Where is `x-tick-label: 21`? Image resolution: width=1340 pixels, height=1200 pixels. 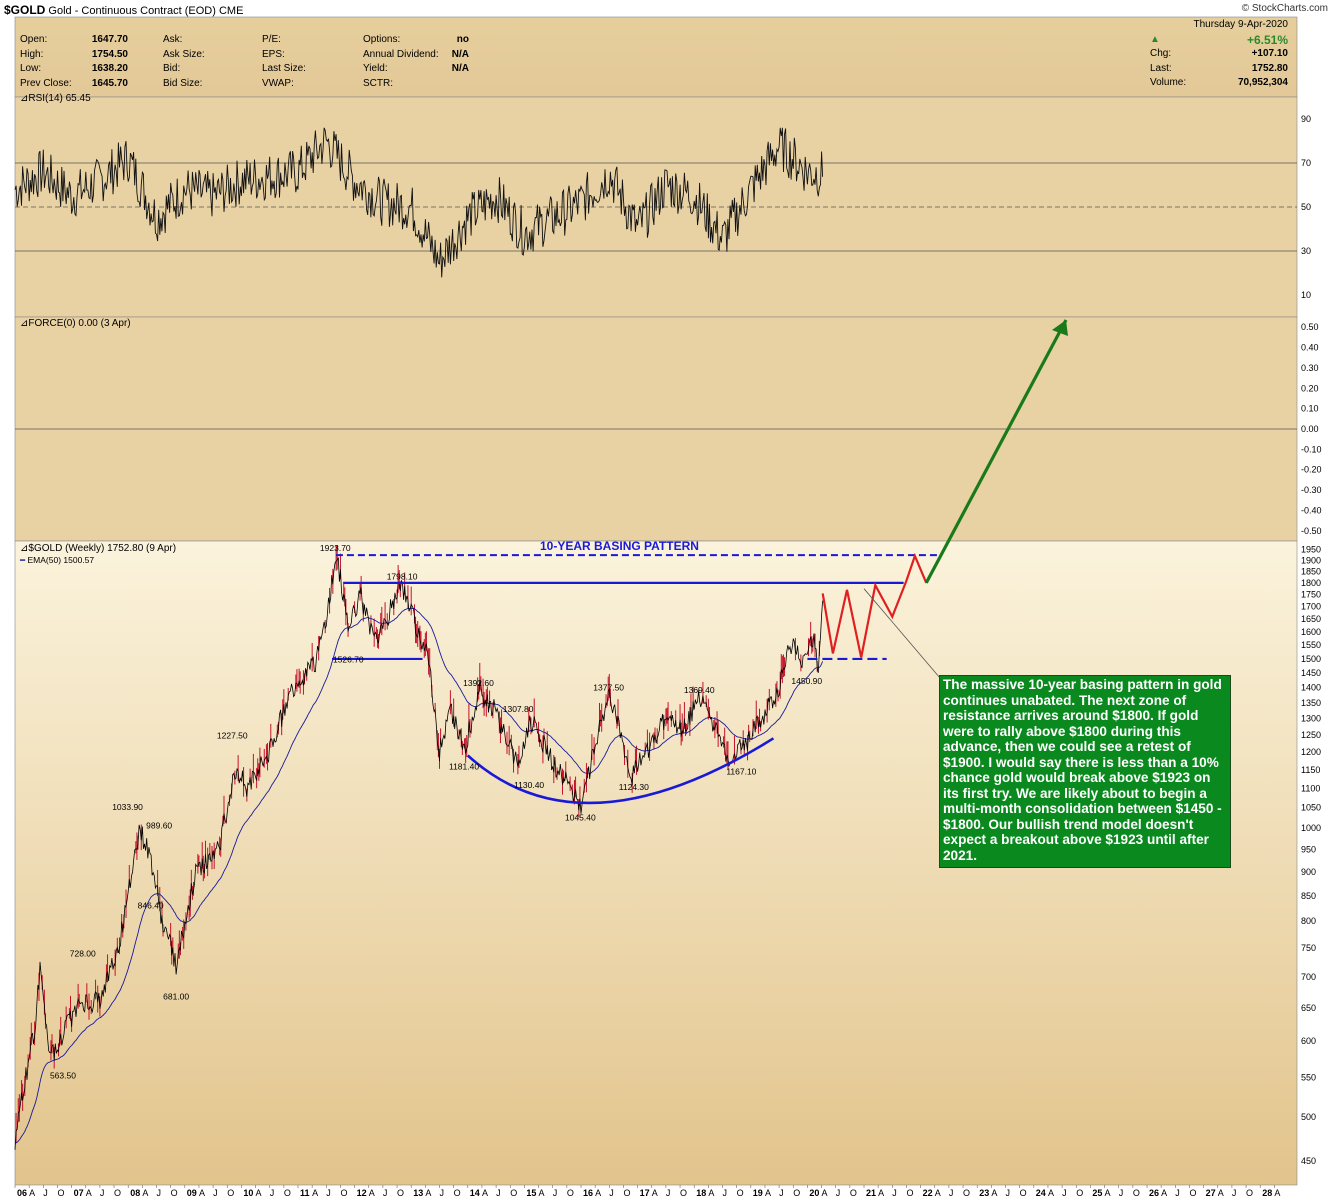 x-tick-label: 21 is located at coordinates (871, 1193).